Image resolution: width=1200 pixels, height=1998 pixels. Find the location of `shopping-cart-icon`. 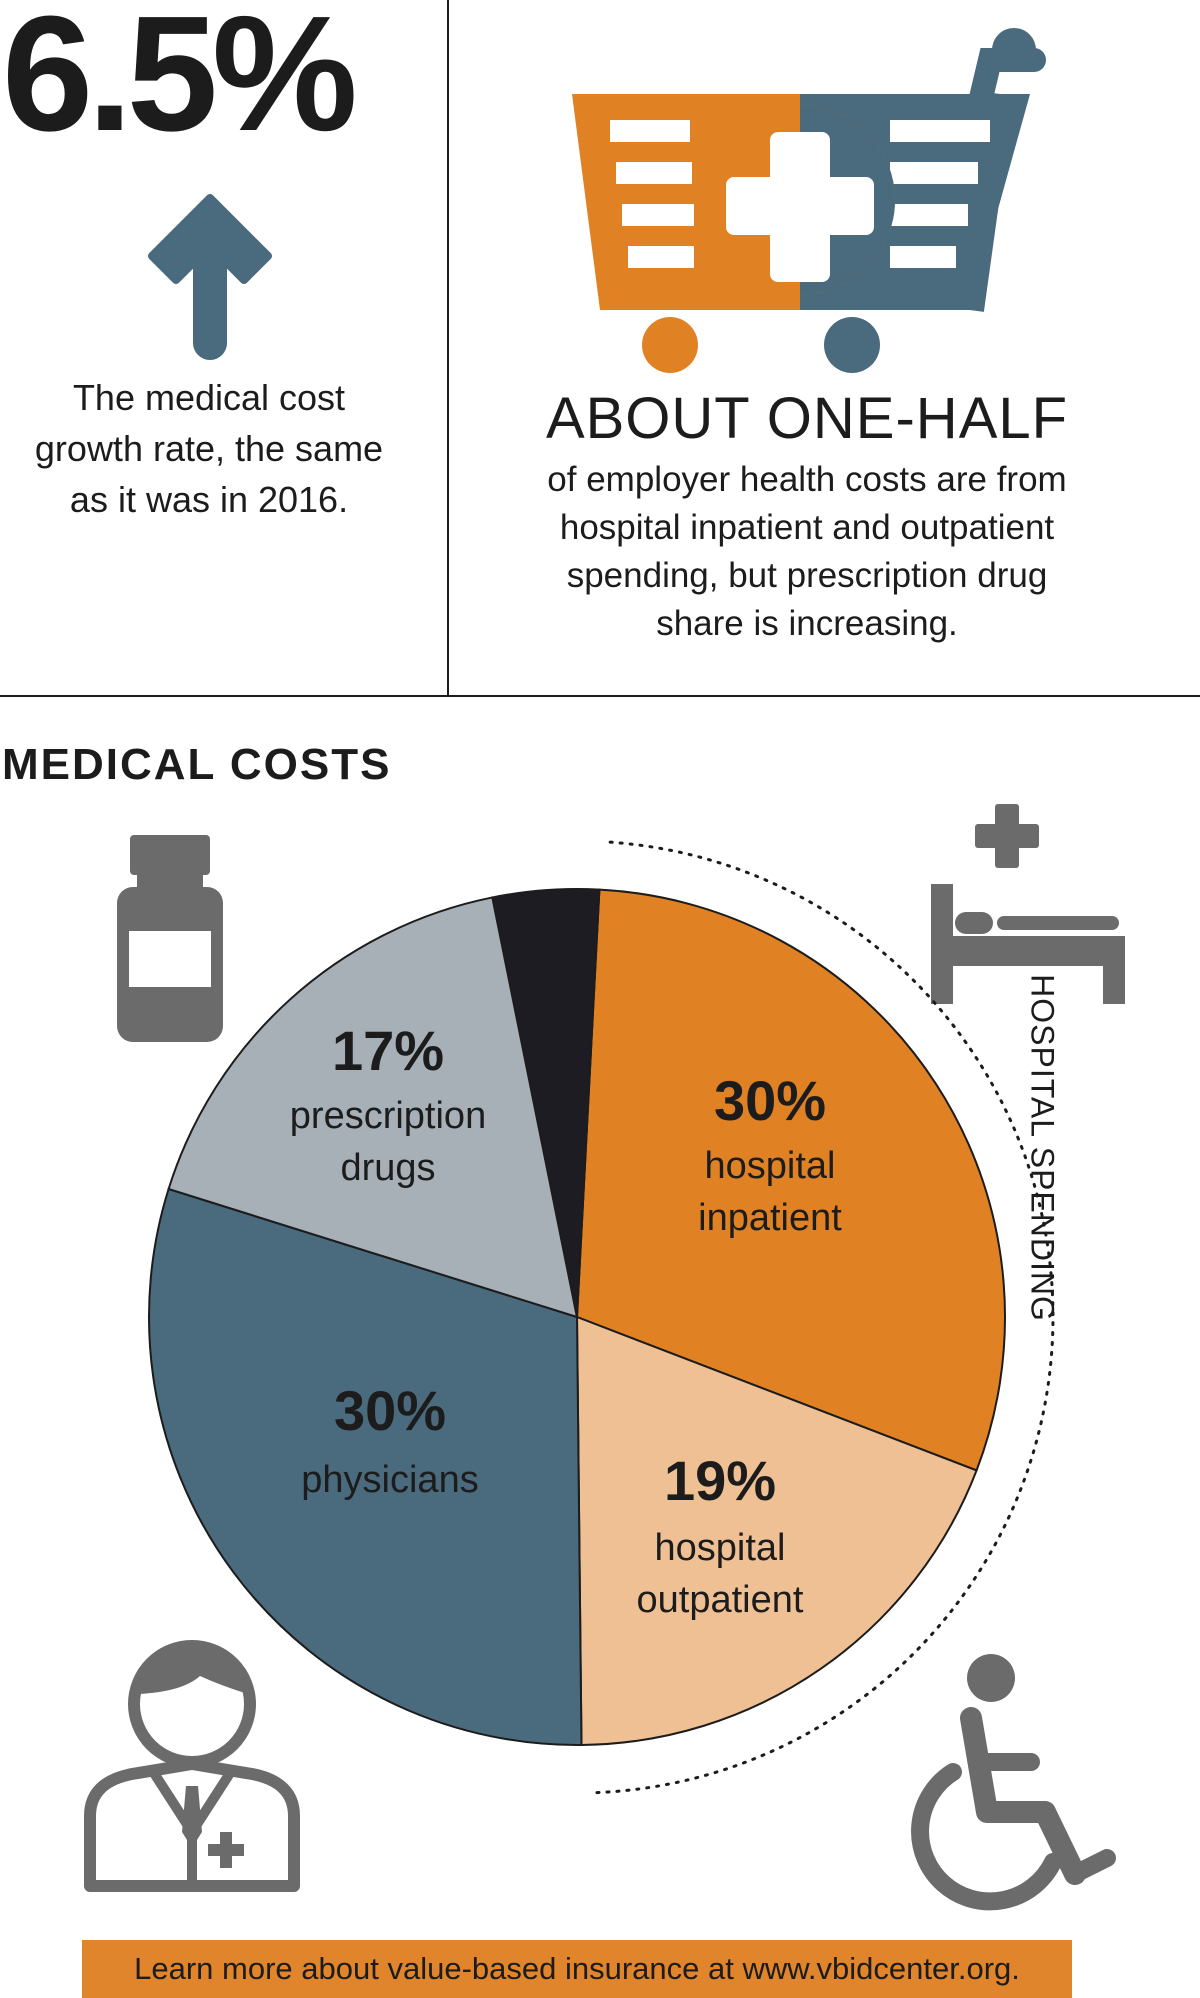

shopping-cart-icon is located at coordinates (809, 200).